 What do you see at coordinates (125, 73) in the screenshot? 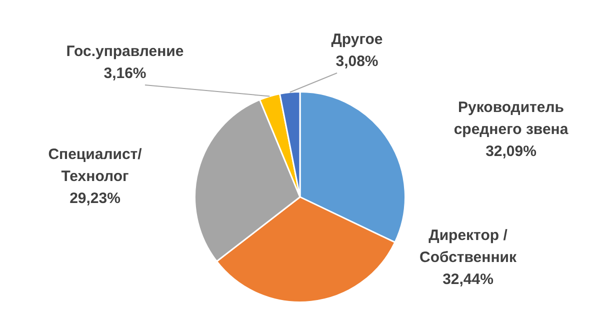
I see `data-label: 3,16%` at bounding box center [125, 73].